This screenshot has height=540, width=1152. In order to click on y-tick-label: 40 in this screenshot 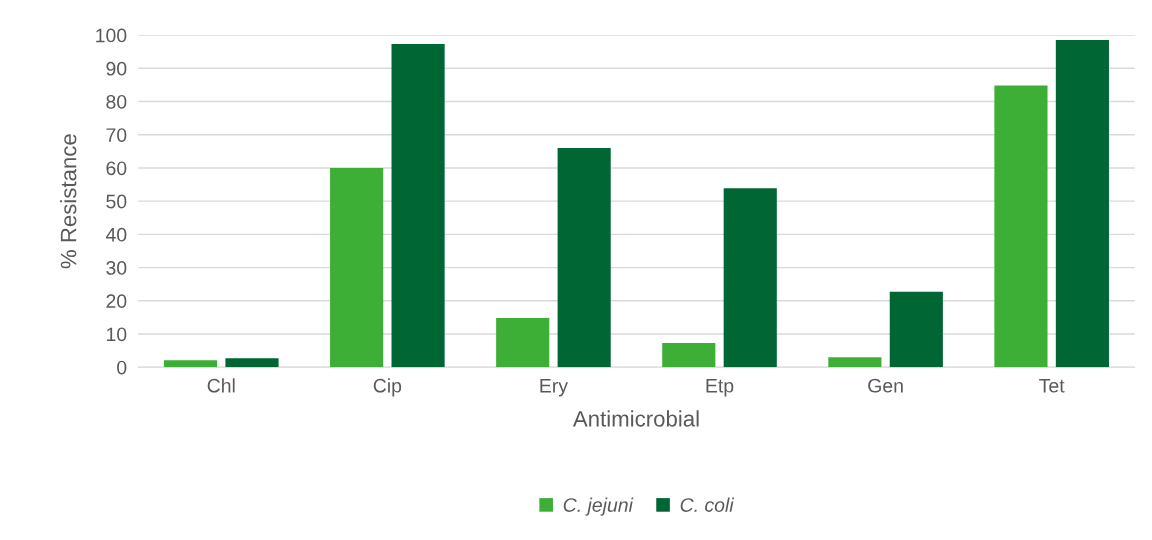, I will do `click(116, 234)`.